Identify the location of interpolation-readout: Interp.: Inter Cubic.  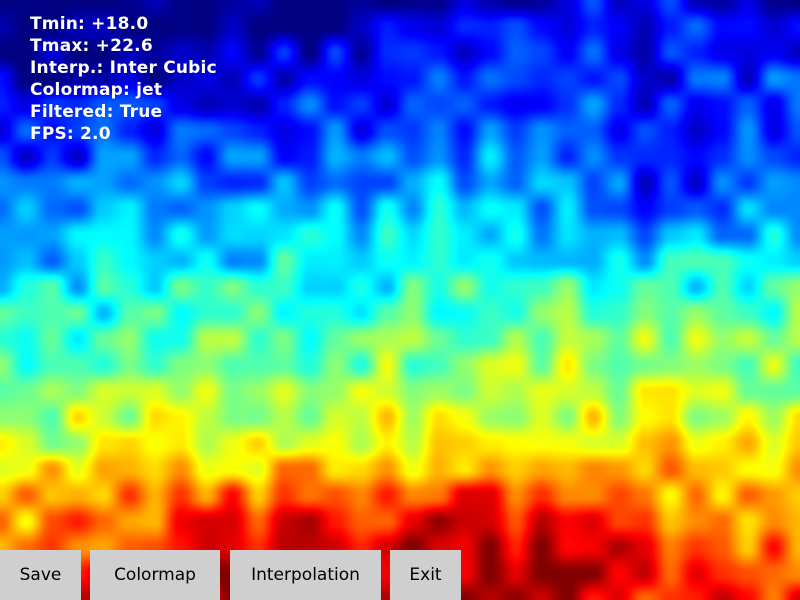
(123, 68).